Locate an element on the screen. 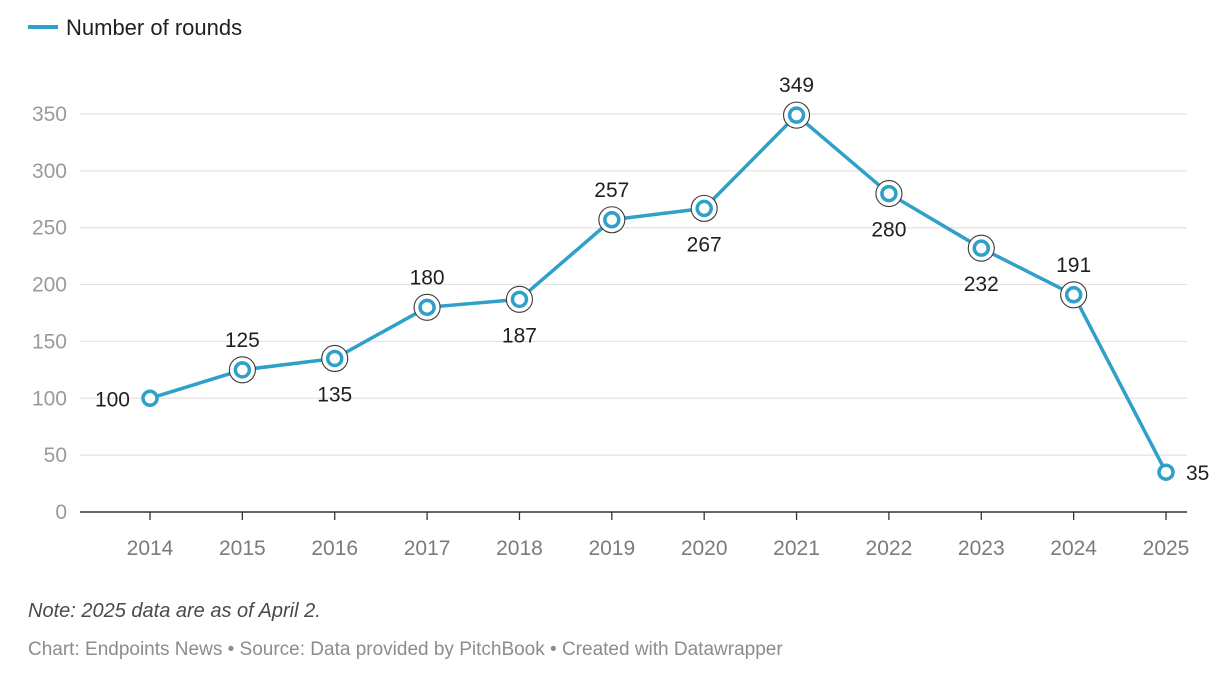 This screenshot has width=1226, height=677. x-tick-label-2024: 2024 is located at coordinates (1073, 548).